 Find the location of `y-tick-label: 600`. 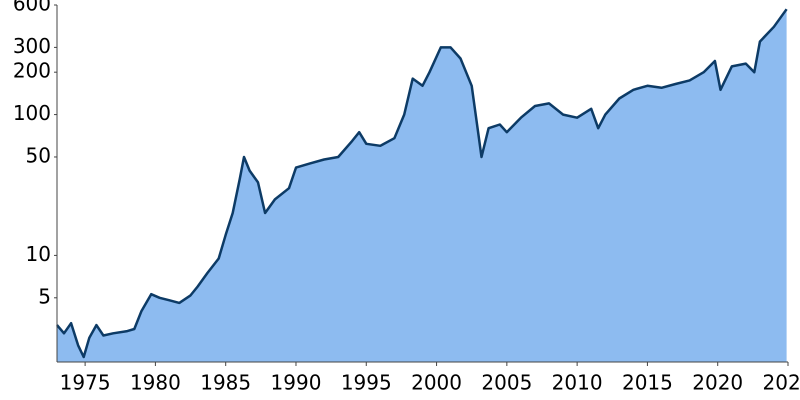

y-tick-label: 600 is located at coordinates (32, 8).